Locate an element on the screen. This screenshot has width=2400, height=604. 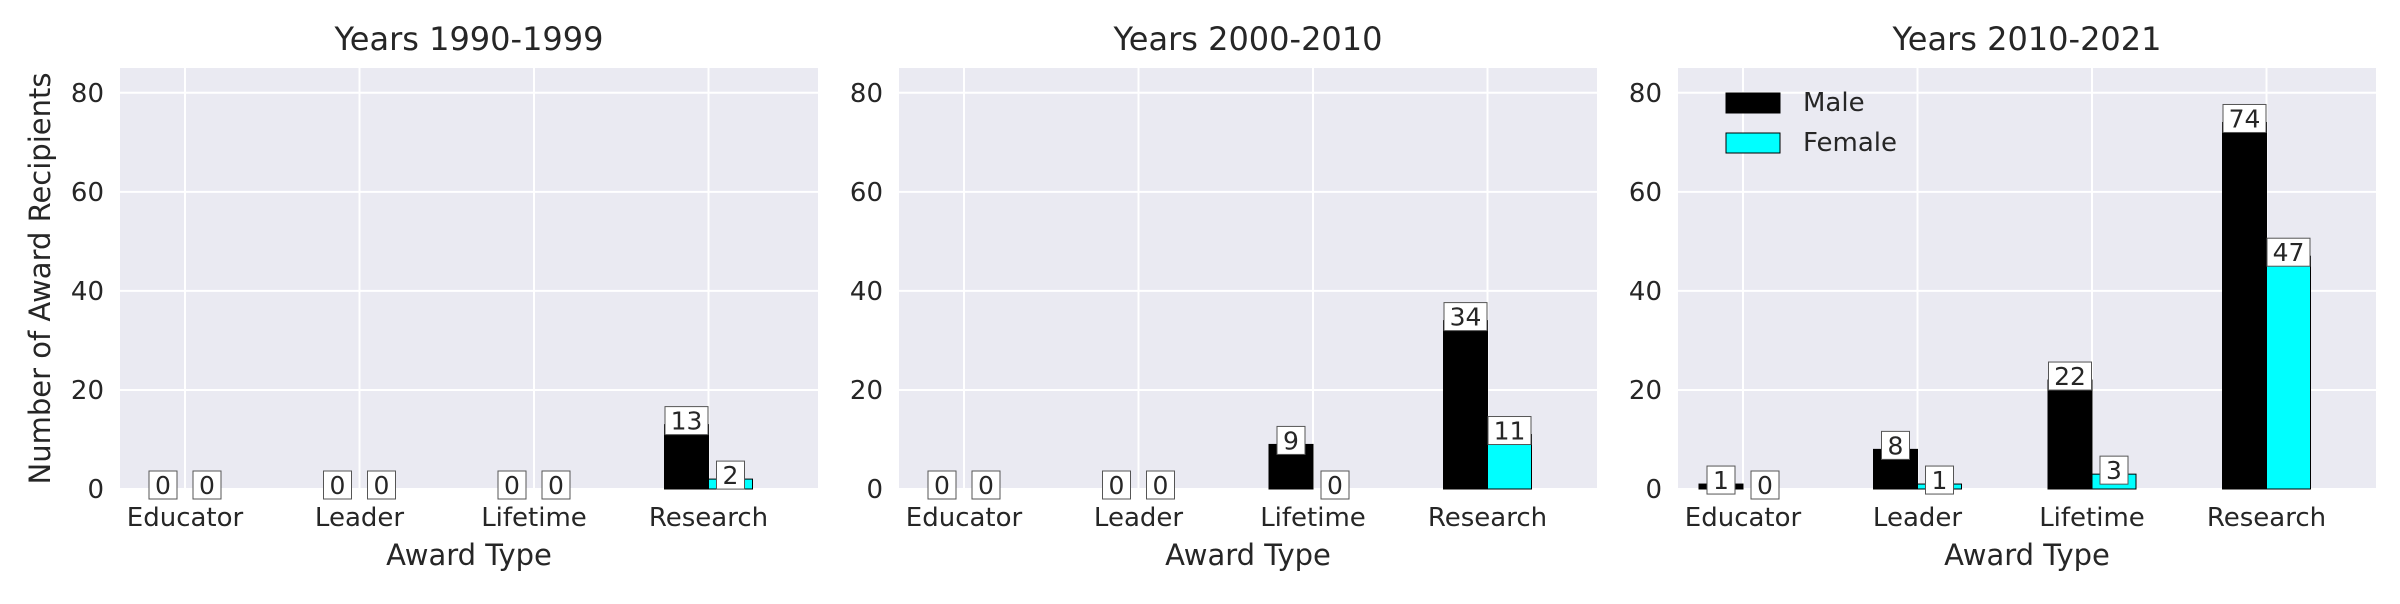
bar-label: 34 is located at coordinates (1466, 317).